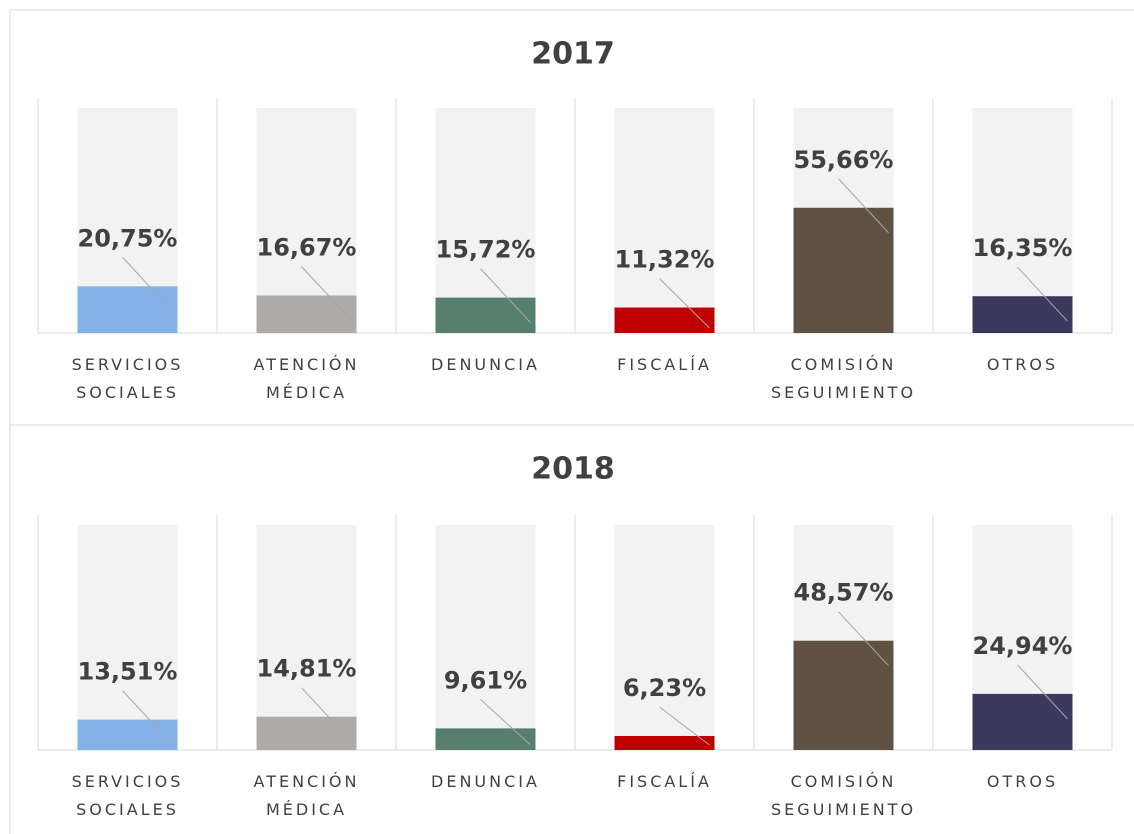 The height and width of the screenshot is (834, 1134). Describe the element at coordinates (664, 688) in the screenshot. I see `data-label: 6,23%` at that location.